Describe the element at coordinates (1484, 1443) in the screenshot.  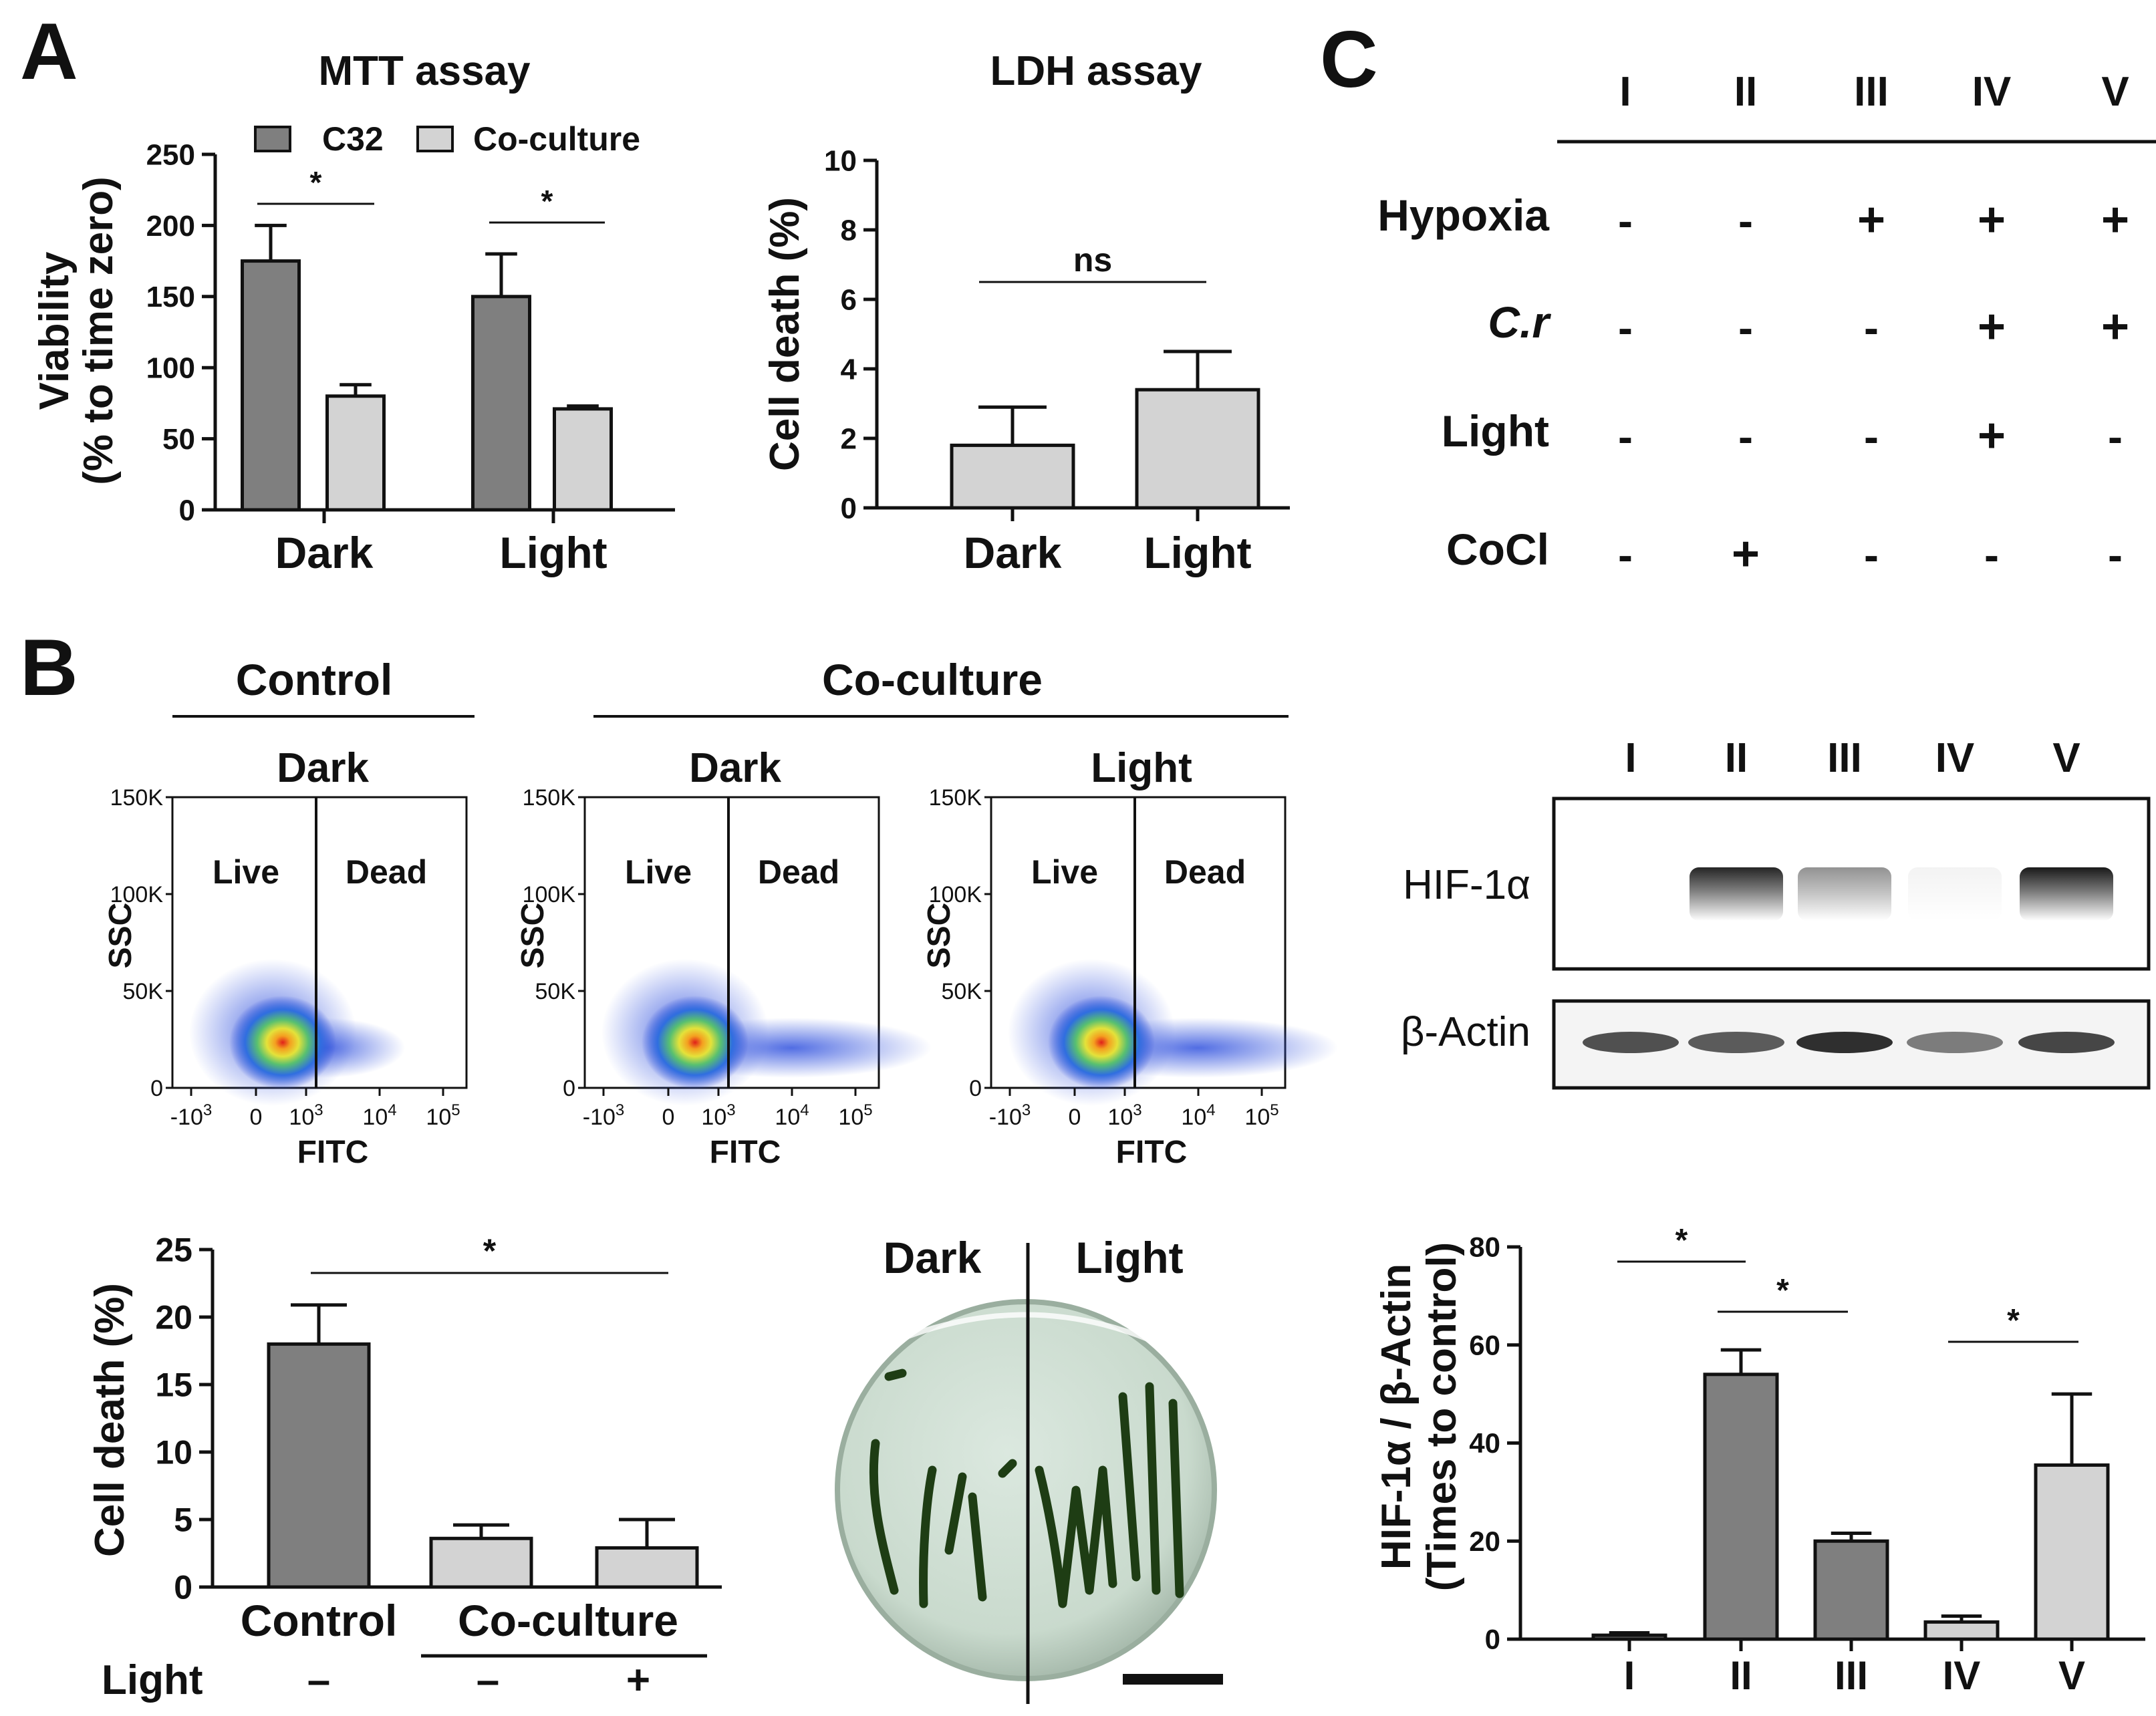
I see `hif-ytick-label: 40` at that location.